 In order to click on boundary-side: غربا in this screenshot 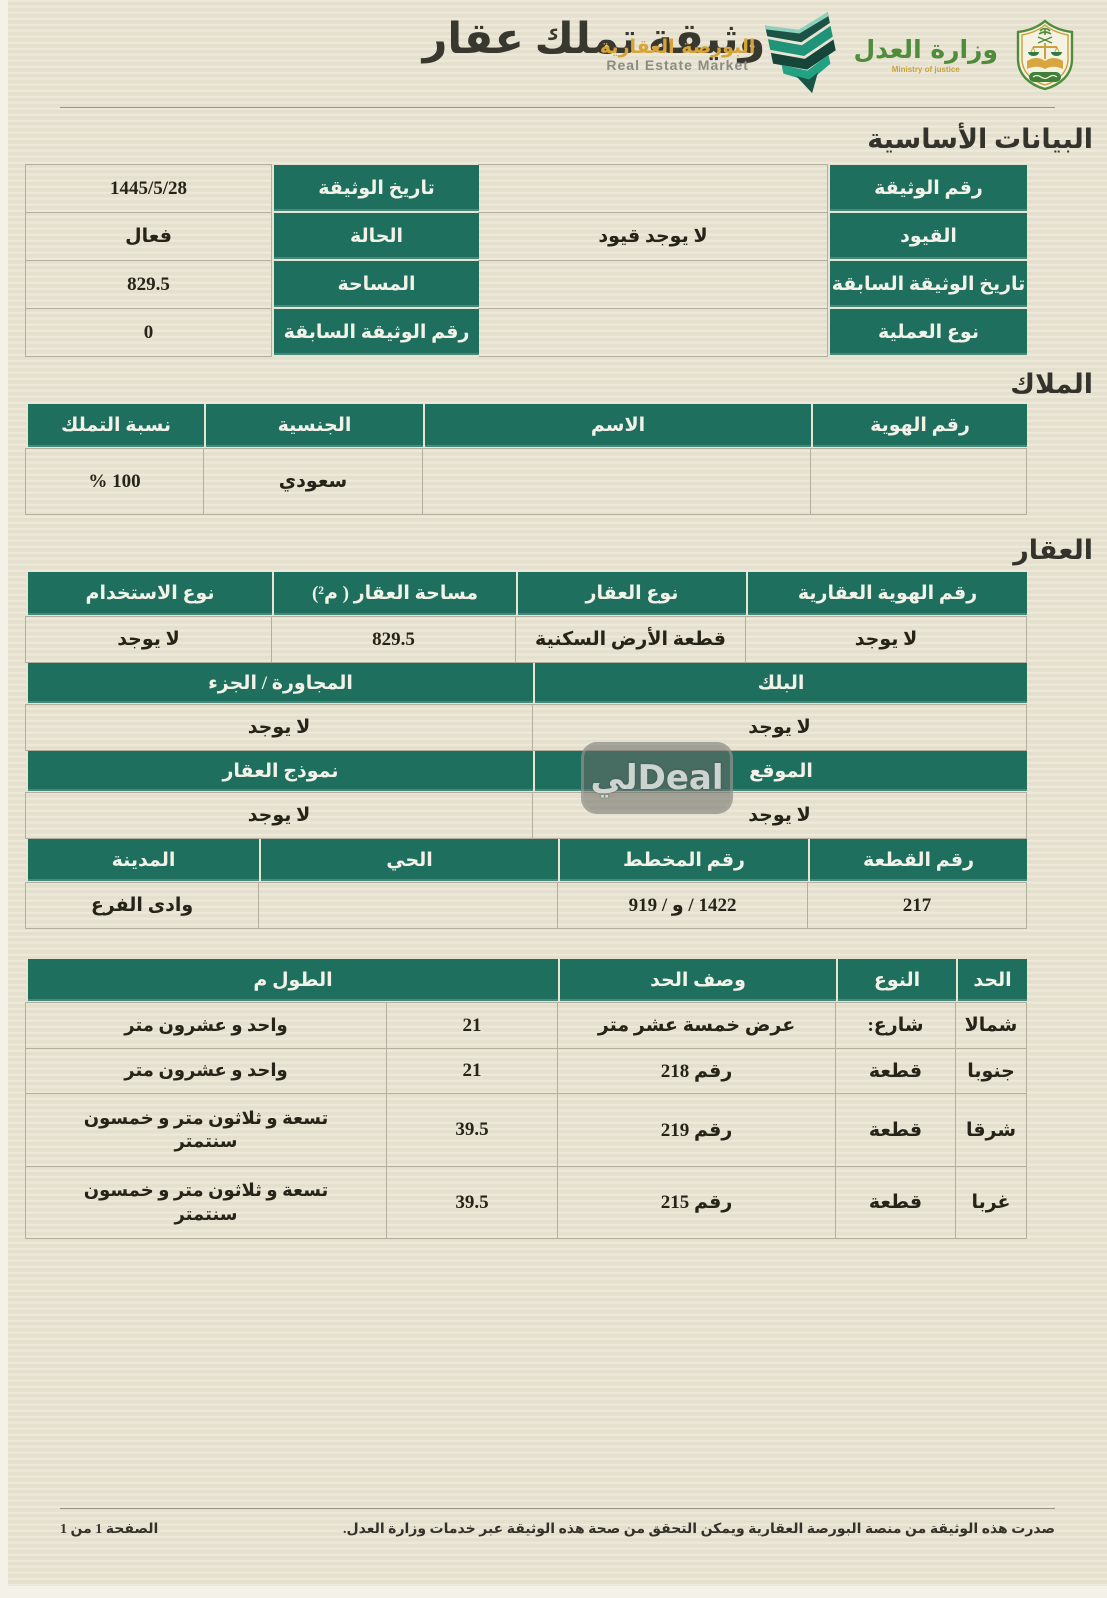, I will do `click(991, 1202)`.